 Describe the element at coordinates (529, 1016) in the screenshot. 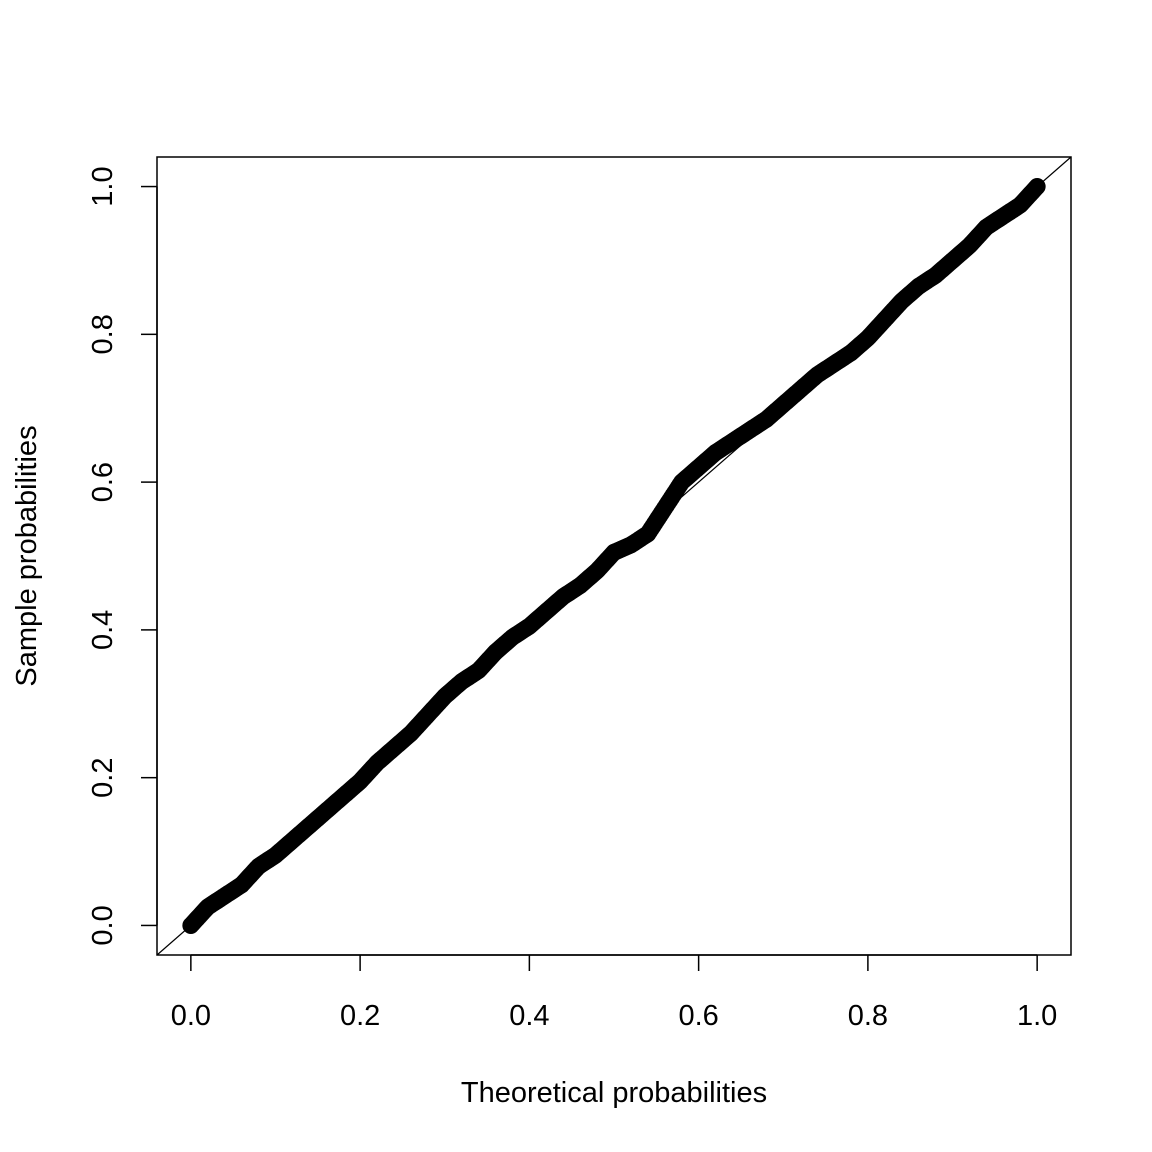

I see `x-tick-label: 0.4` at that location.